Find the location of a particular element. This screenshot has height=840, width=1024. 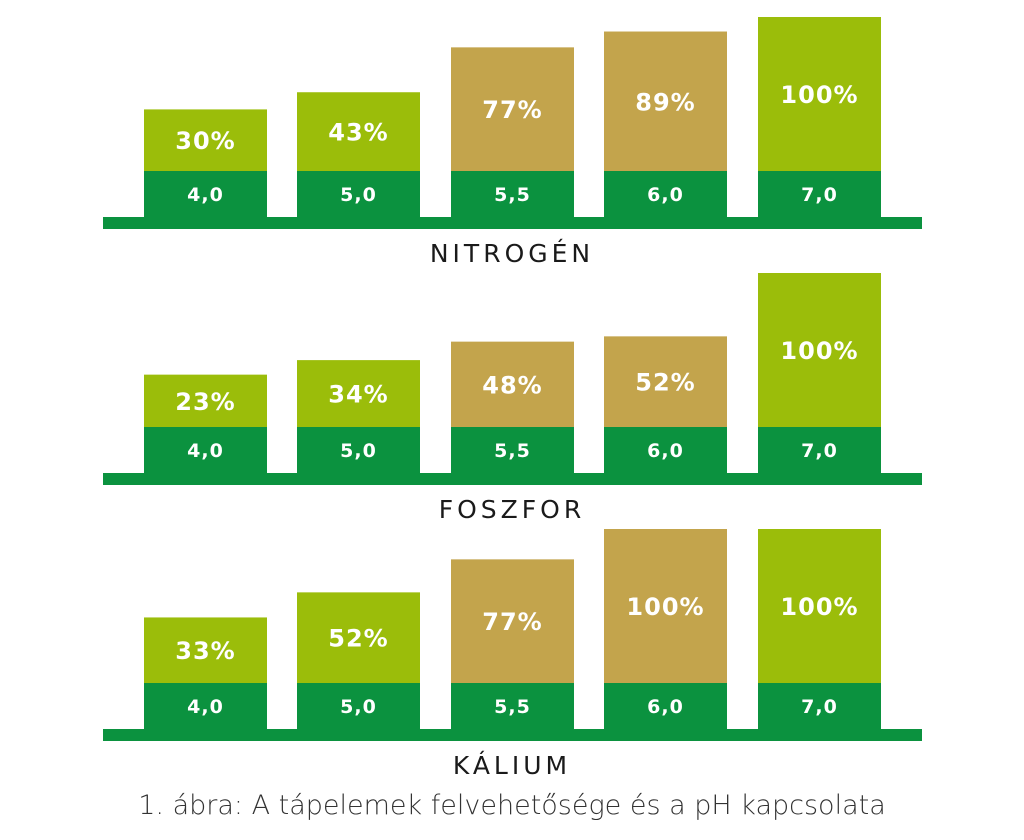

data-label: 30% is located at coordinates (205, 141).